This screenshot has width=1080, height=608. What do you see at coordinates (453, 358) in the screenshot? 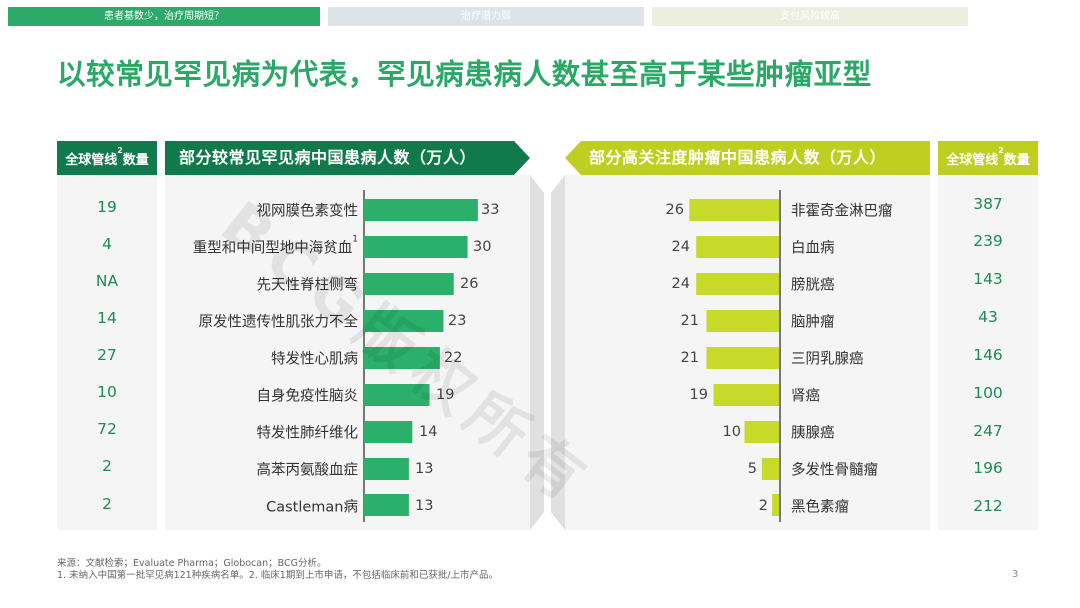
I see `bar-value-label: 22` at bounding box center [453, 358].